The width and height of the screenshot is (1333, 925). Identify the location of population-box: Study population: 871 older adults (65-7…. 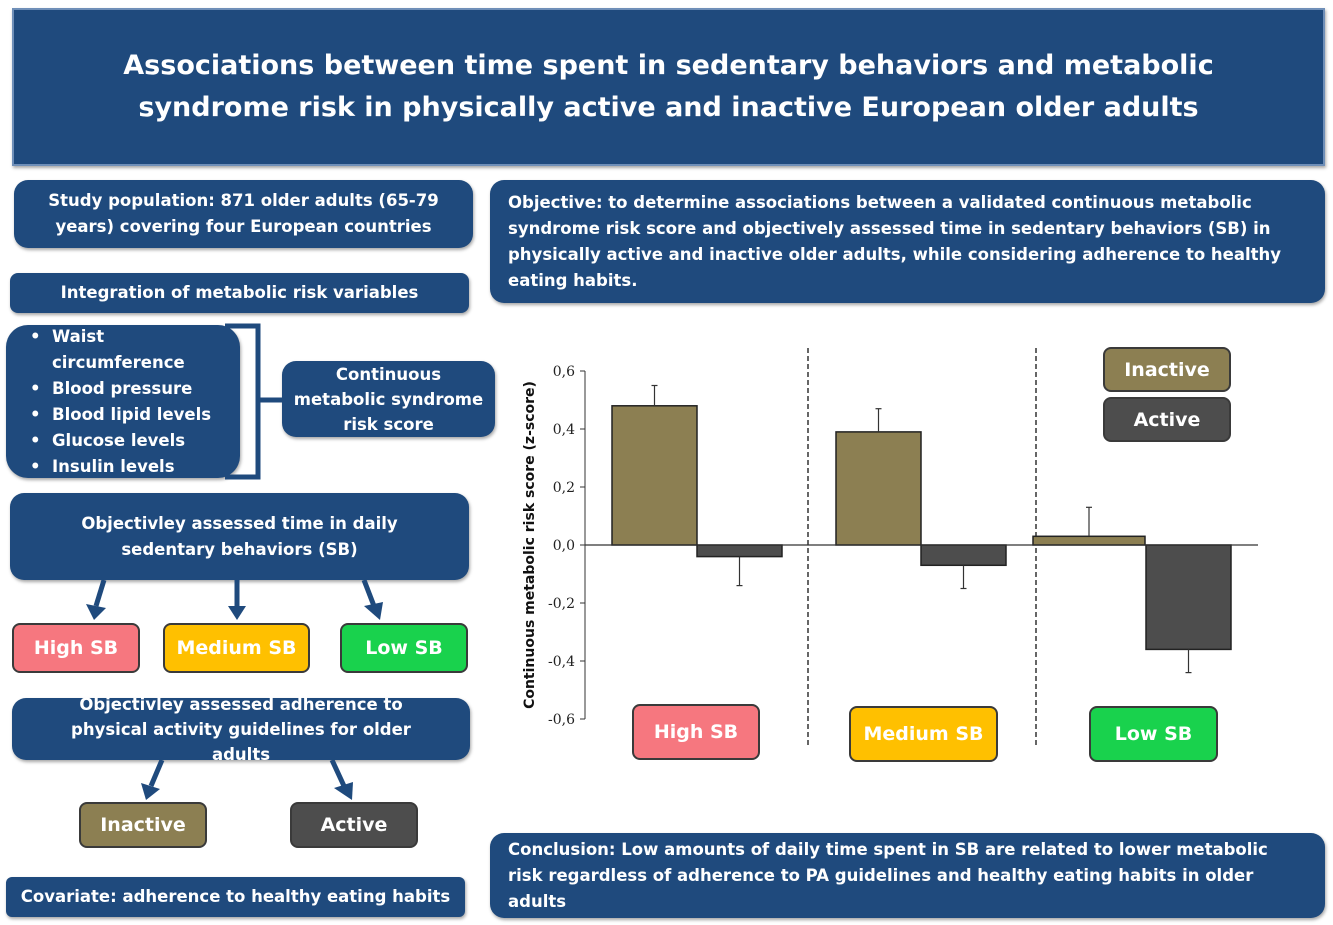
(243, 214).